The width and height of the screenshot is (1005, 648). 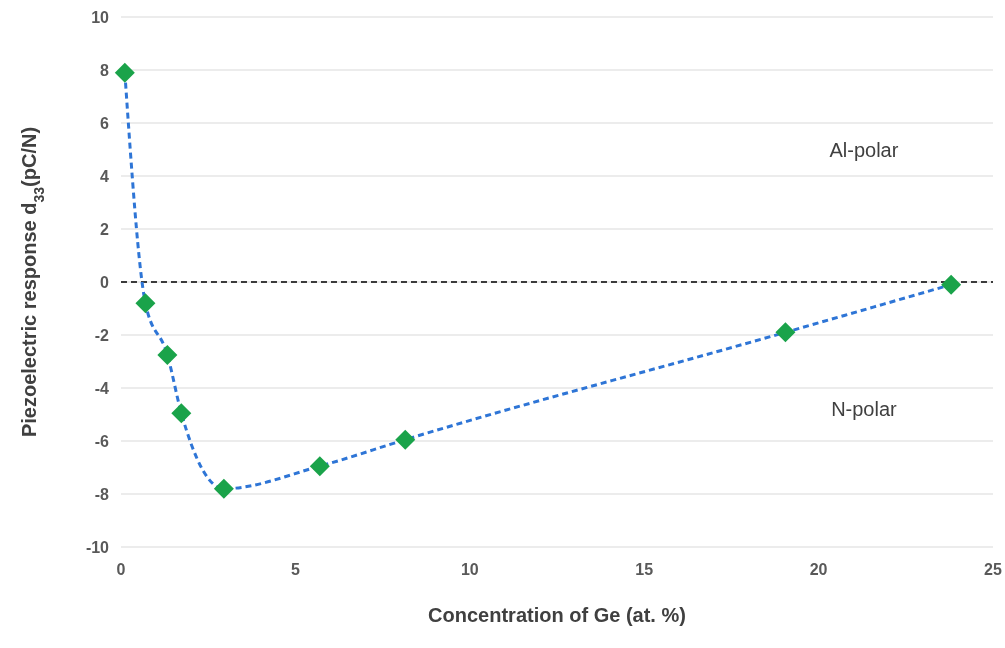 I want to click on y-tick-label: -2, so click(x=102, y=335).